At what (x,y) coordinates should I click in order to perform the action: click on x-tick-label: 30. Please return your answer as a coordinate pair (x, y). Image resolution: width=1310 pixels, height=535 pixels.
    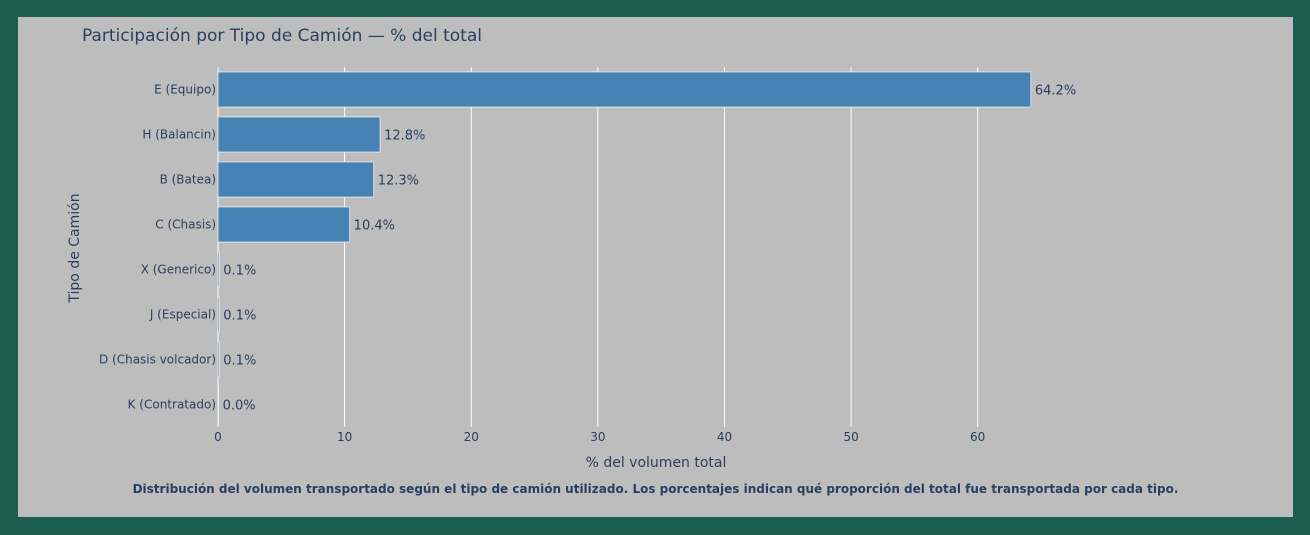
    Looking at the image, I should click on (597, 437).